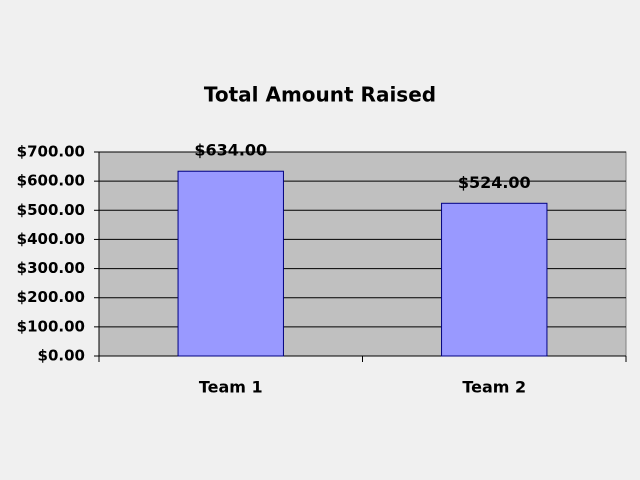  I want to click on y-tick-label: $600.00, so click(51, 181).